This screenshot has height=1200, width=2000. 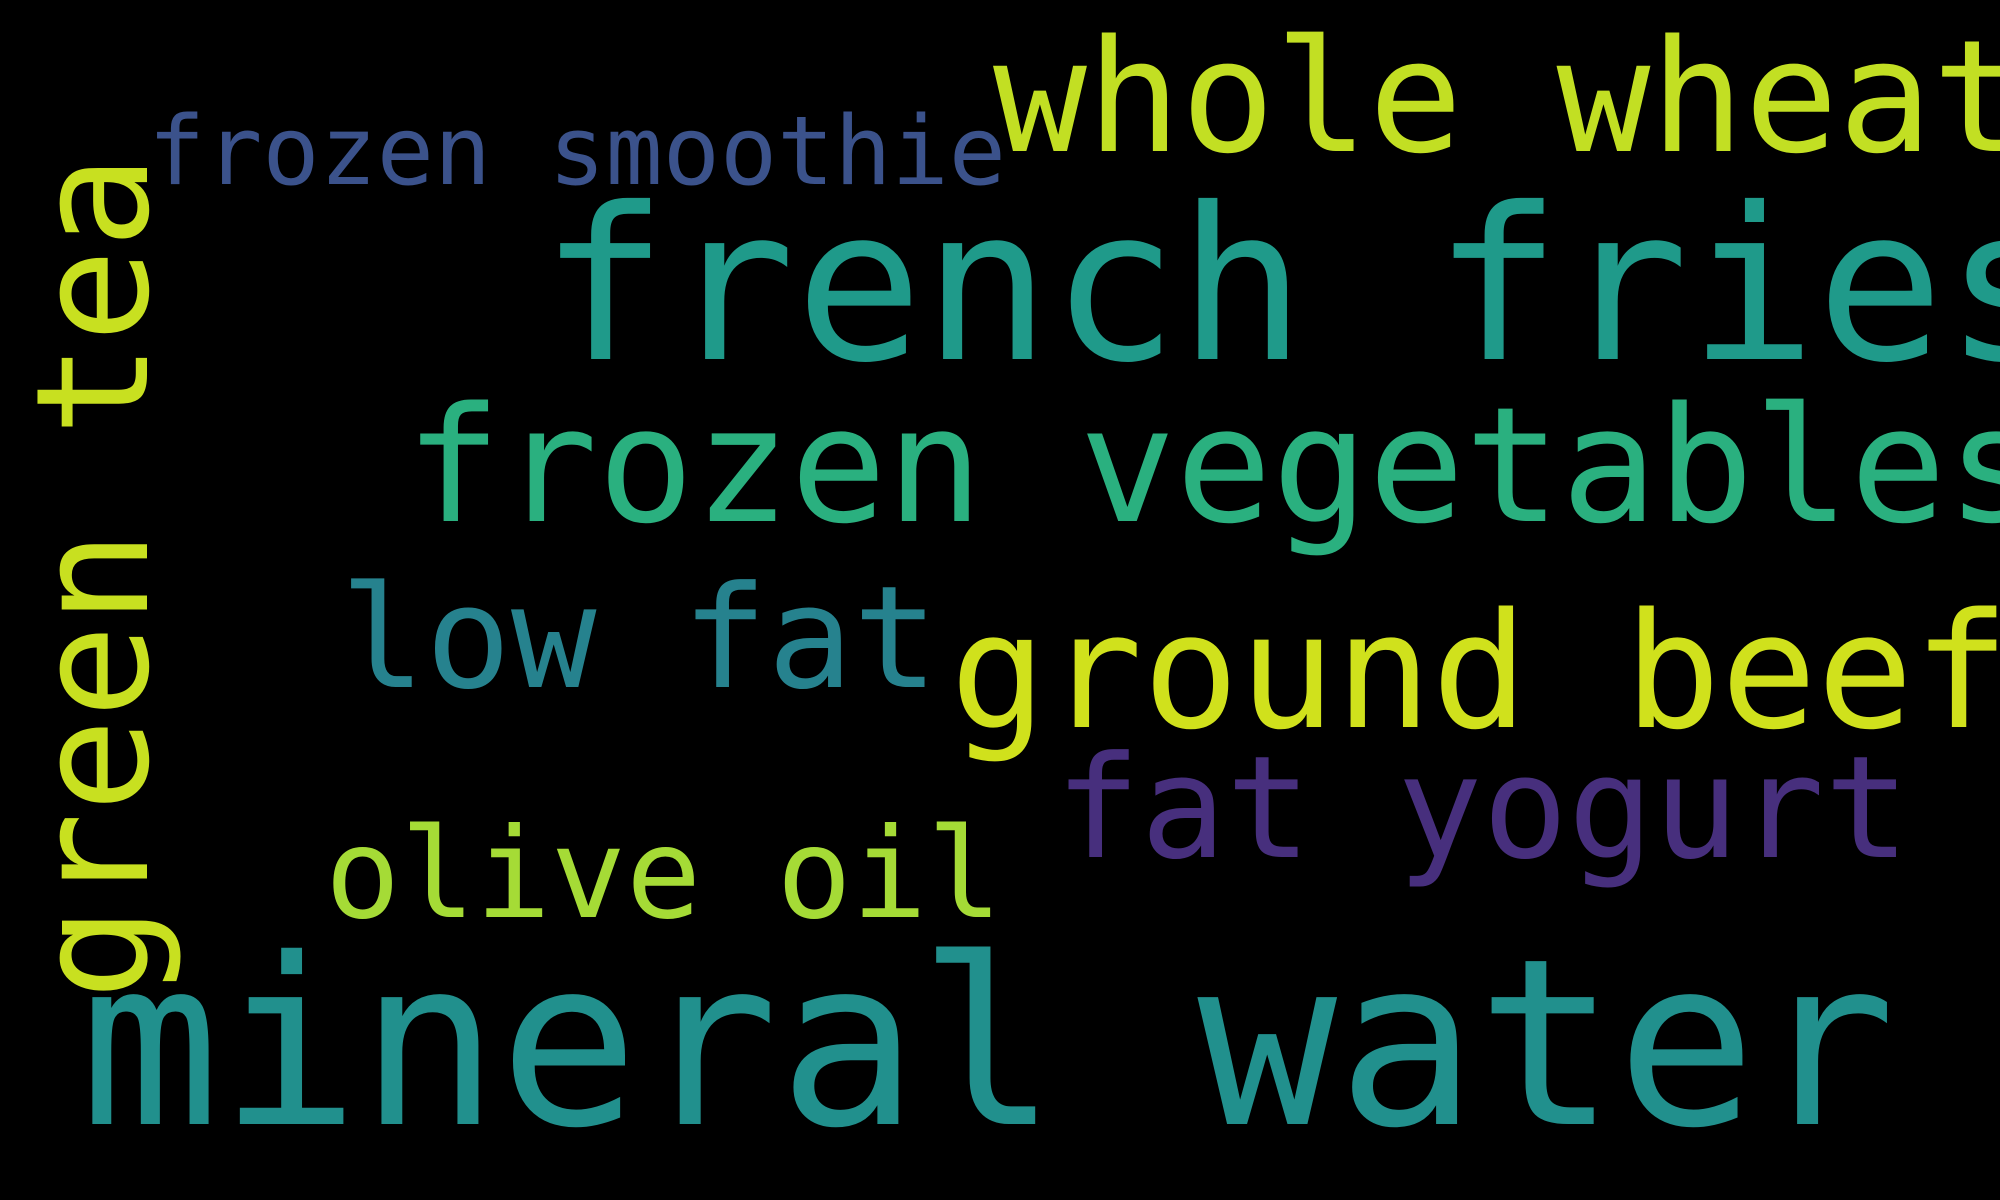 What do you see at coordinates (639, 638) in the screenshot?
I see `word-low-fat: low fat` at bounding box center [639, 638].